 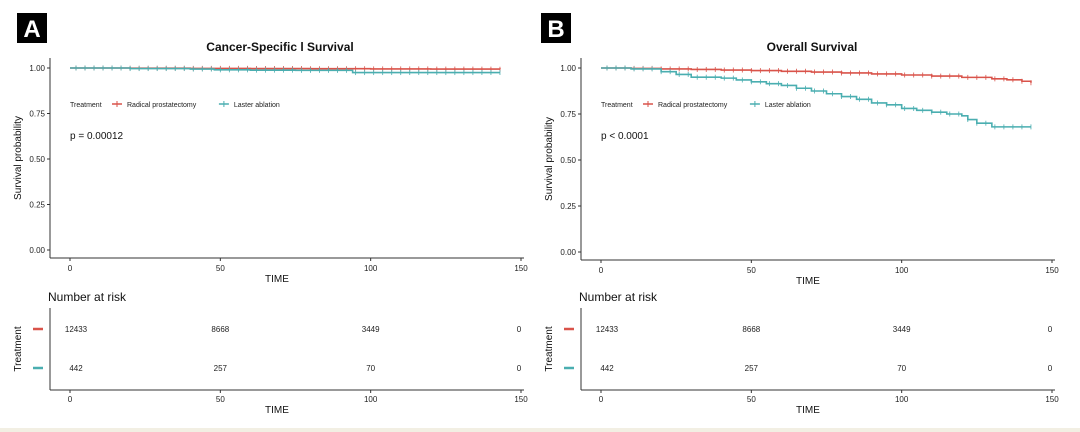 I want to click on survival-curve-radical-prostatectomy, so click(x=816, y=75).